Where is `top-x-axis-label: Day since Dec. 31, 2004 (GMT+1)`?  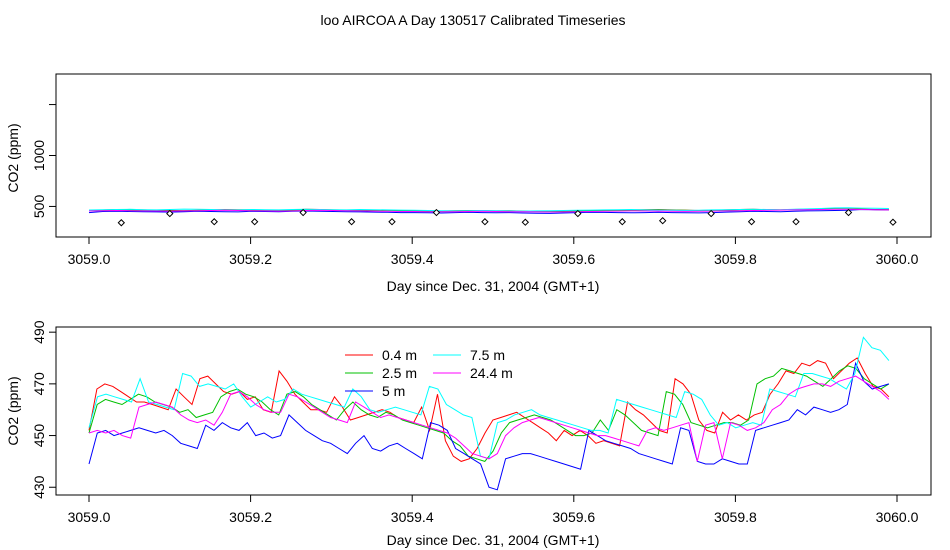 top-x-axis-label: Day since Dec. 31, 2004 (GMT+1) is located at coordinates (493, 286).